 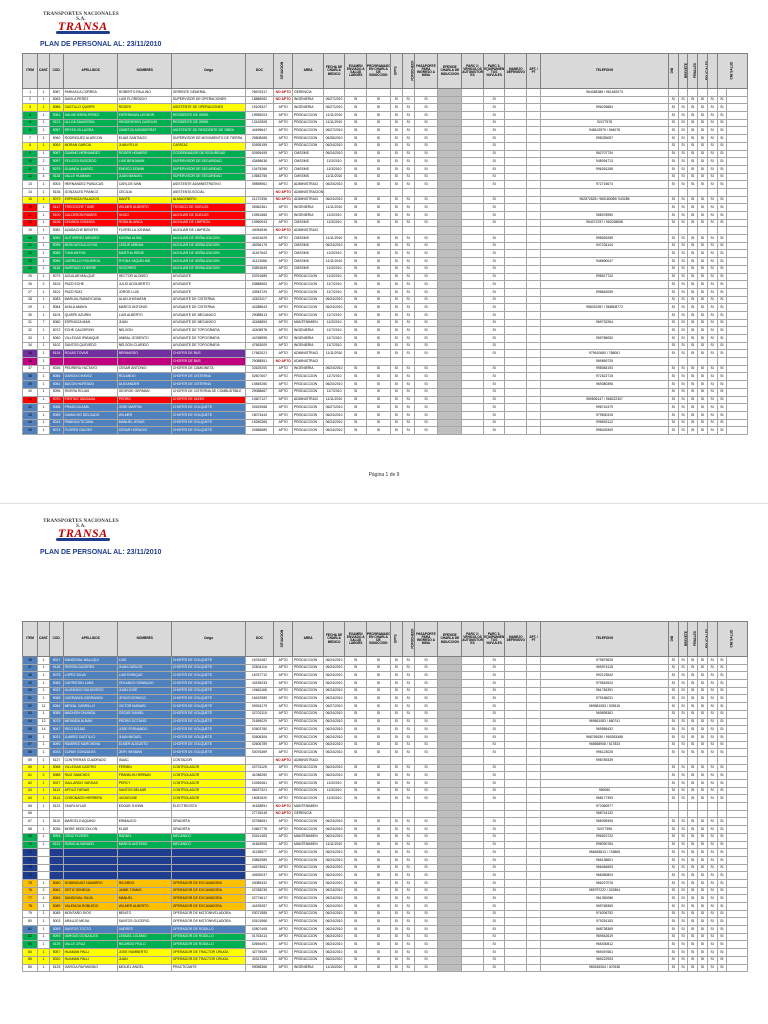 What do you see at coordinates (259, 875) in the screenshot?
I see `document-cell: 40630037` at bounding box center [259, 875].